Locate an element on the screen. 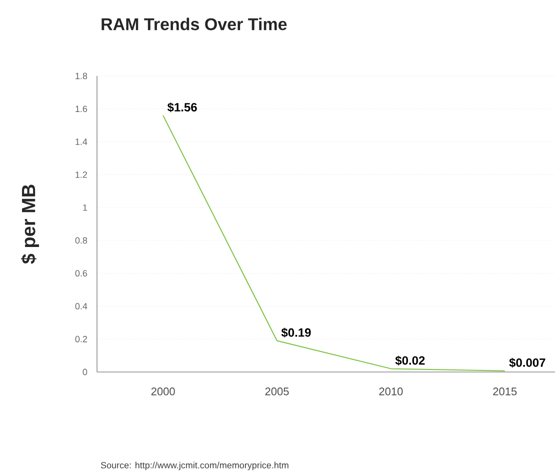 Image resolution: width=560 pixels, height=476 pixels. x-tick-label: 2000 is located at coordinates (163, 392).